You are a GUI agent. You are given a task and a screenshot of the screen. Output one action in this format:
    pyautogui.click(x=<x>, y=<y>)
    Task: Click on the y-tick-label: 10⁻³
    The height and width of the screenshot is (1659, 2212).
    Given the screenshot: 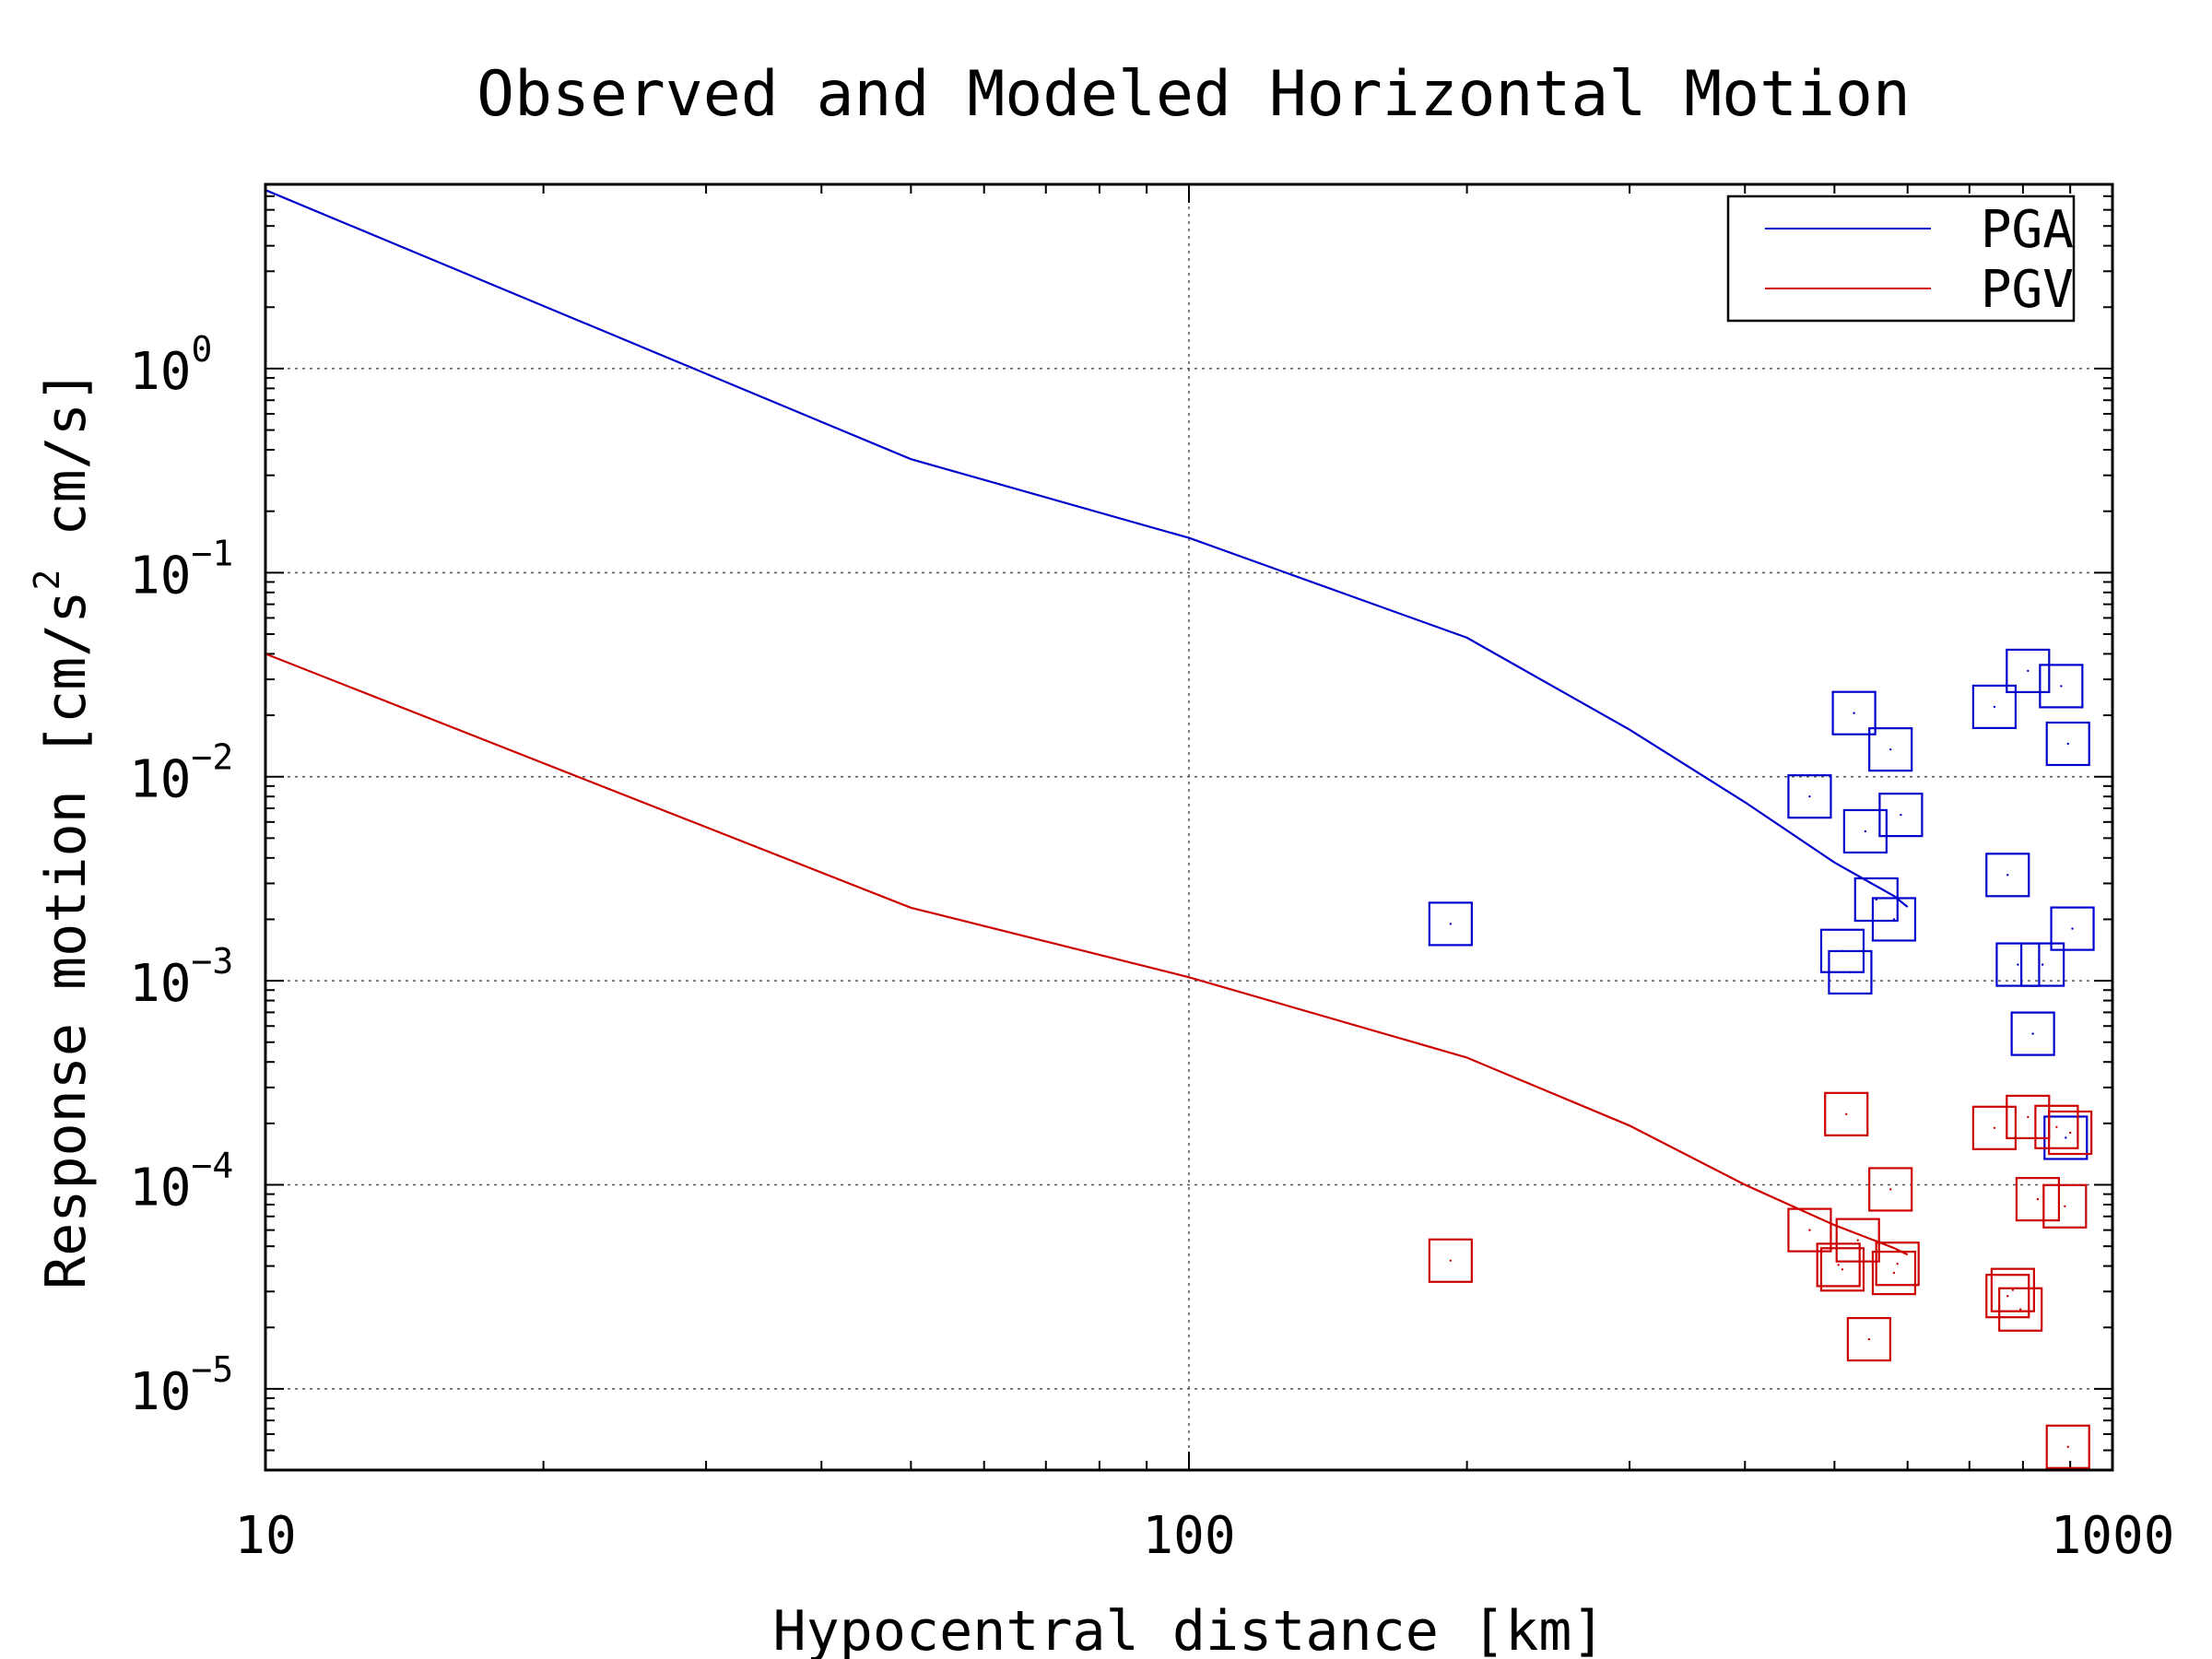 What is the action you would take?
    pyautogui.click(x=181, y=977)
    